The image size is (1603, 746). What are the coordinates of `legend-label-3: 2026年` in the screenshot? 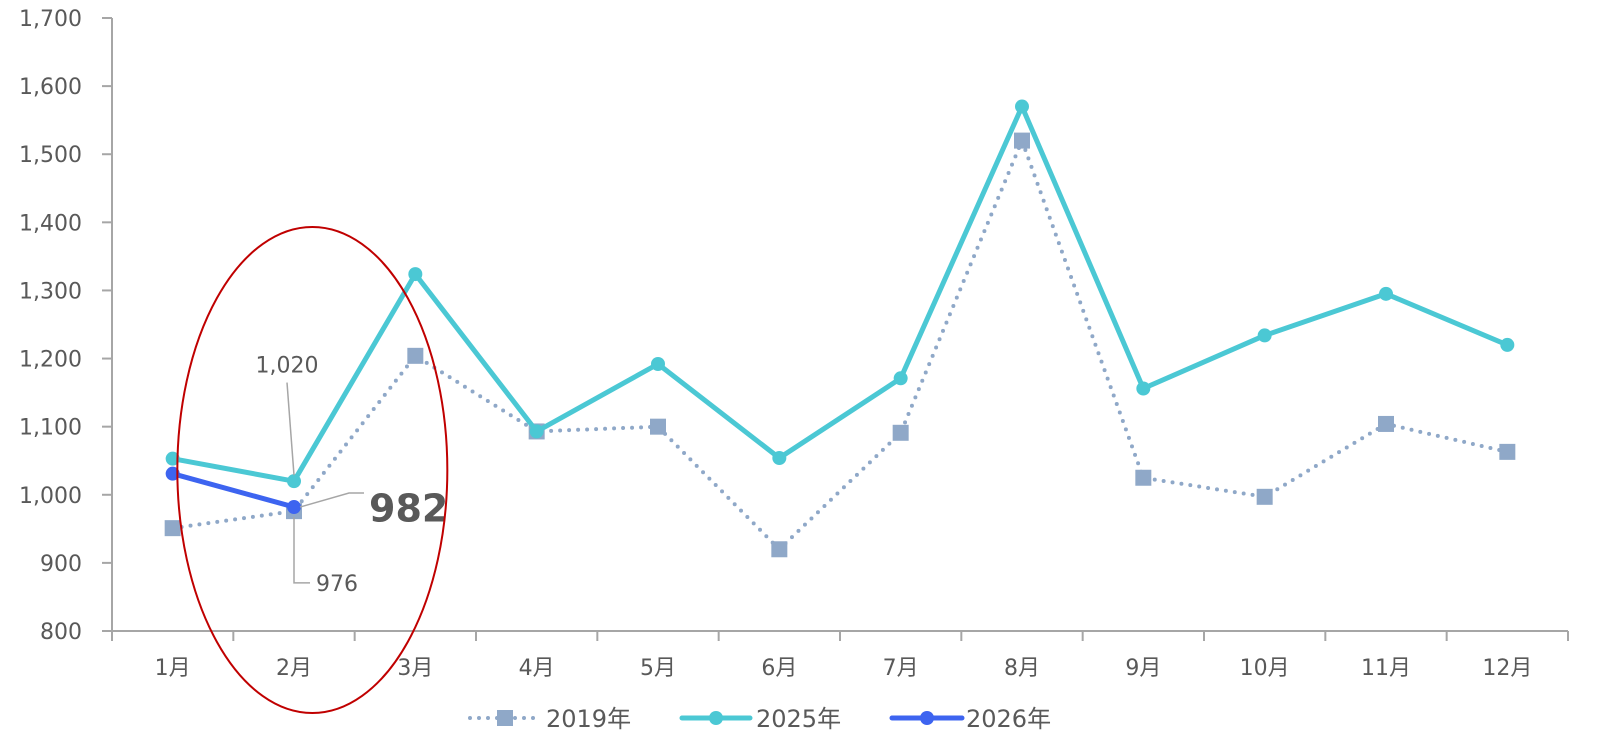 It's located at (1008, 719).